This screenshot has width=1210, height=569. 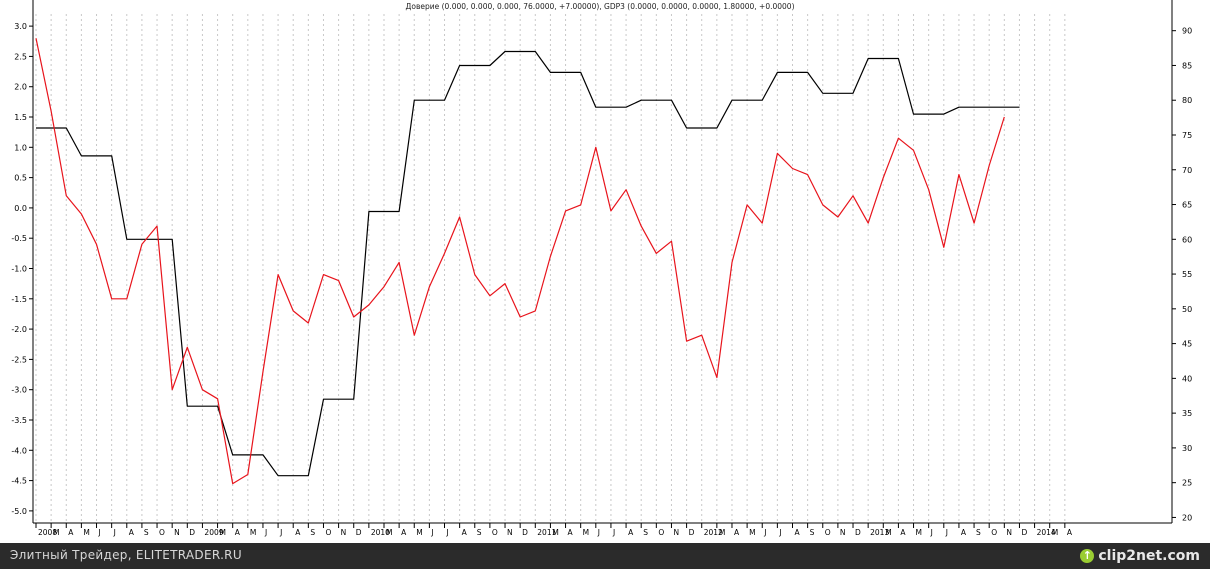 What do you see at coordinates (20, 178) in the screenshot?
I see `left-tick-label: 0.5` at bounding box center [20, 178].